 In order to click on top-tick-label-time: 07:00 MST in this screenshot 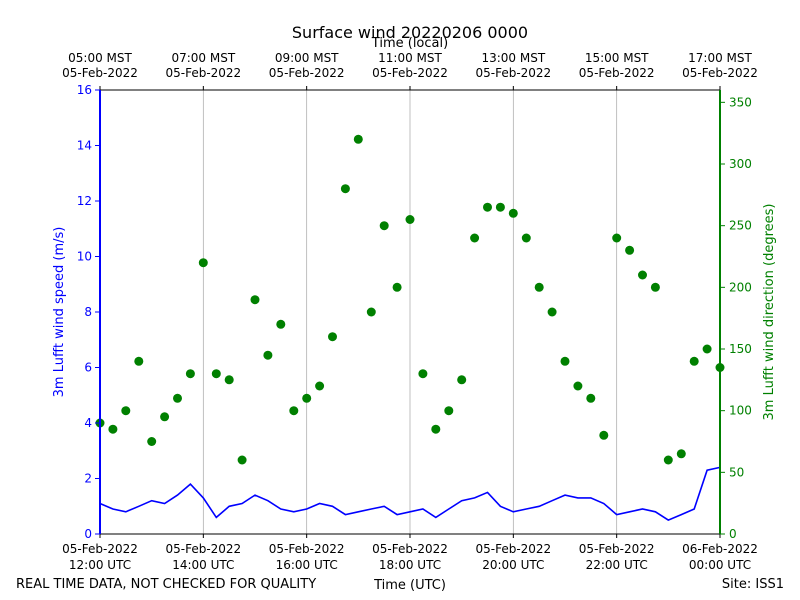, I will do `click(203, 58)`.